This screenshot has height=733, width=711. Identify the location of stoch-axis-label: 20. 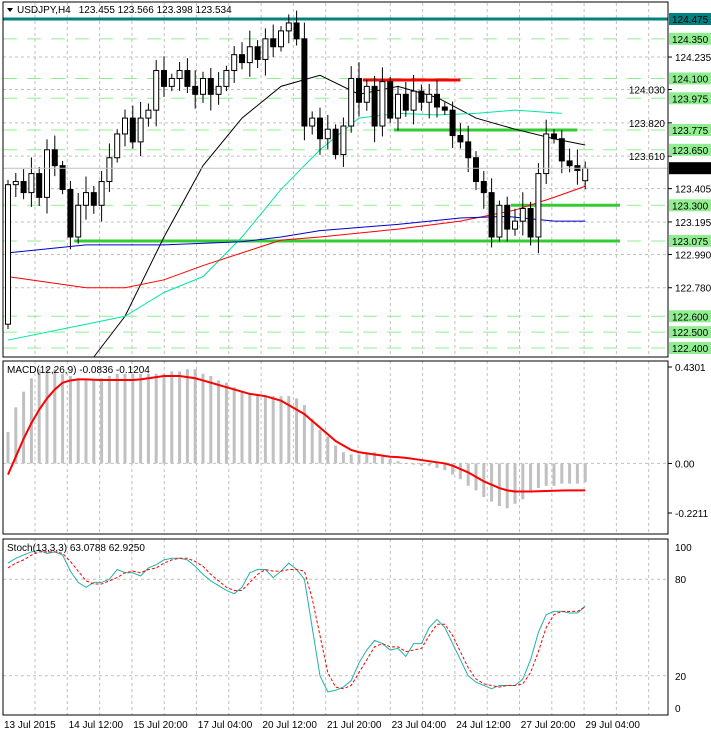
(681, 677).